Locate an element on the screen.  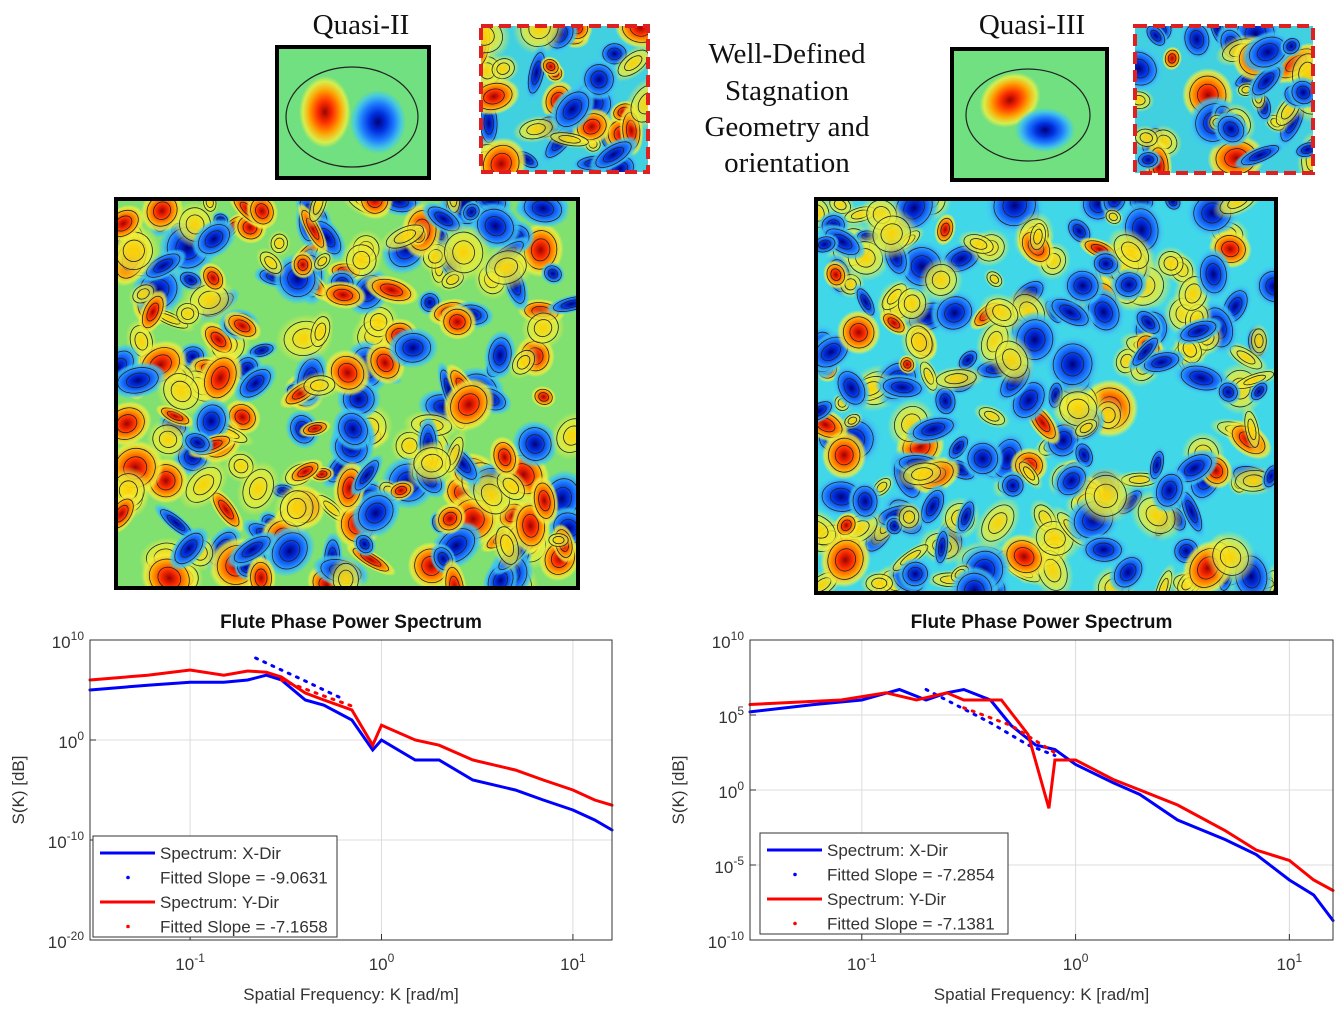
x-tick-label: 10⁰ is located at coordinates (1076, 962).